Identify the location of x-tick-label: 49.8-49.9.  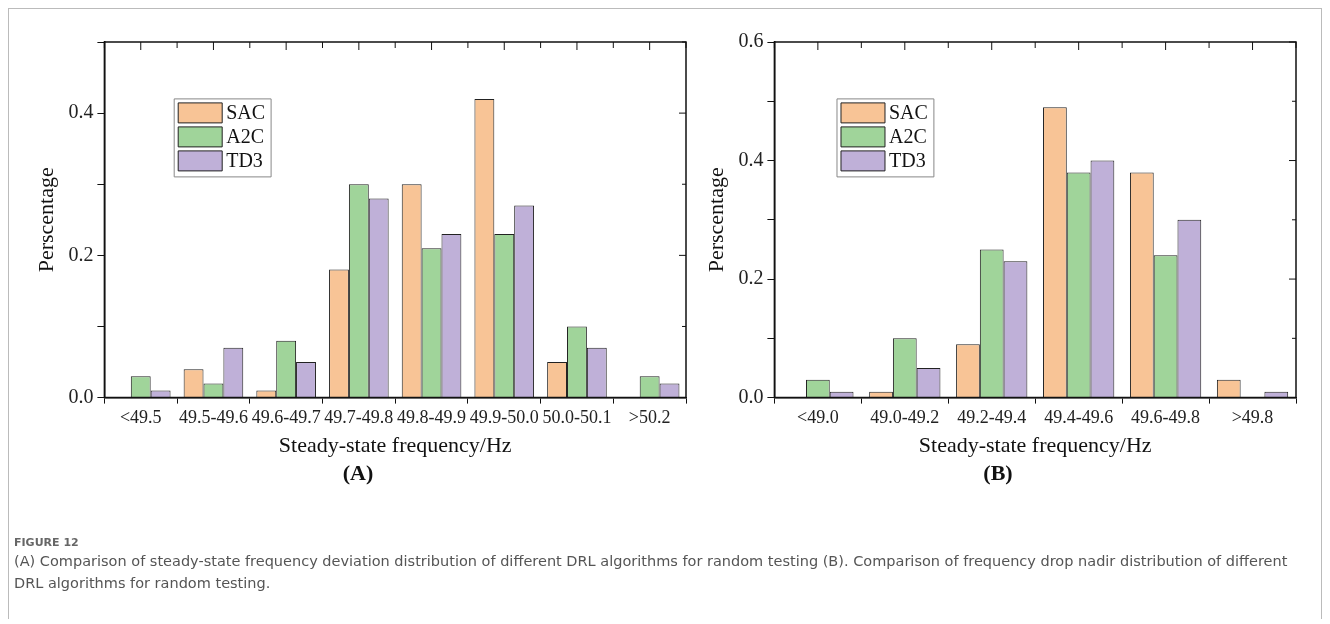
(432, 417).